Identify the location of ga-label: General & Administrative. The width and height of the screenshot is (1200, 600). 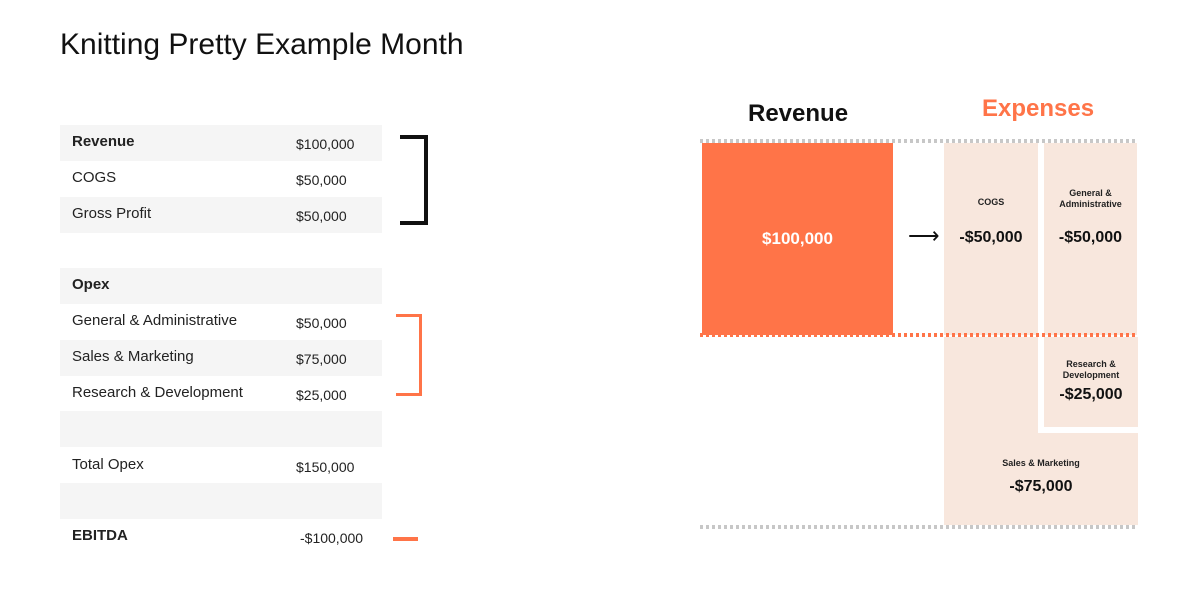
(155, 320).